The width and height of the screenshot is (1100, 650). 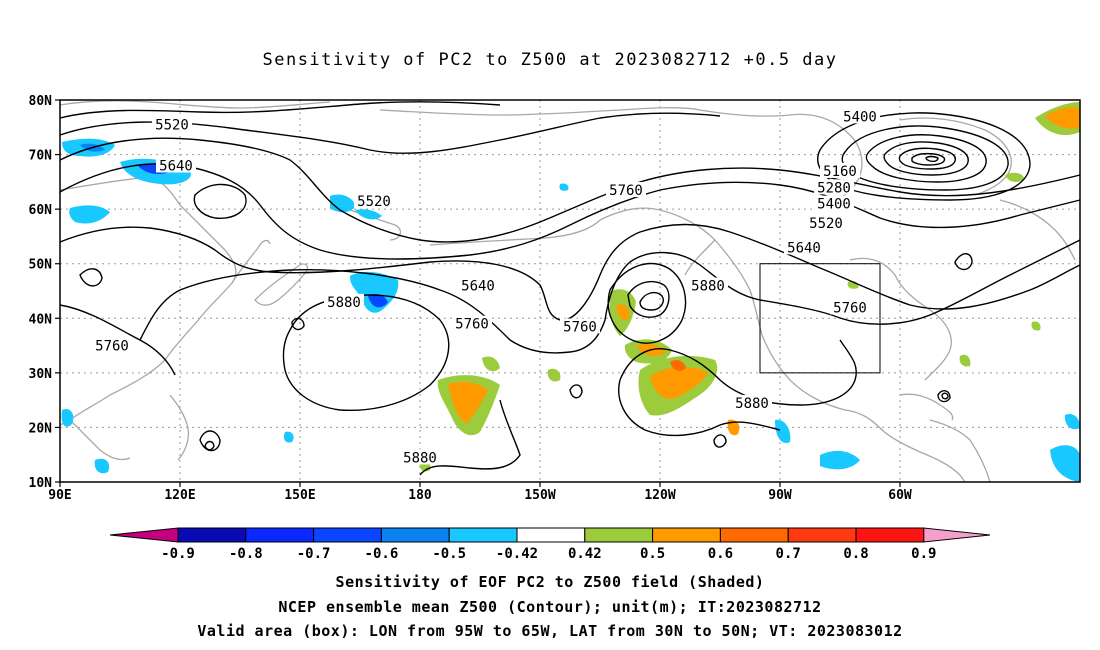 I want to click on lat-tick-label: 70N, so click(x=41, y=156).